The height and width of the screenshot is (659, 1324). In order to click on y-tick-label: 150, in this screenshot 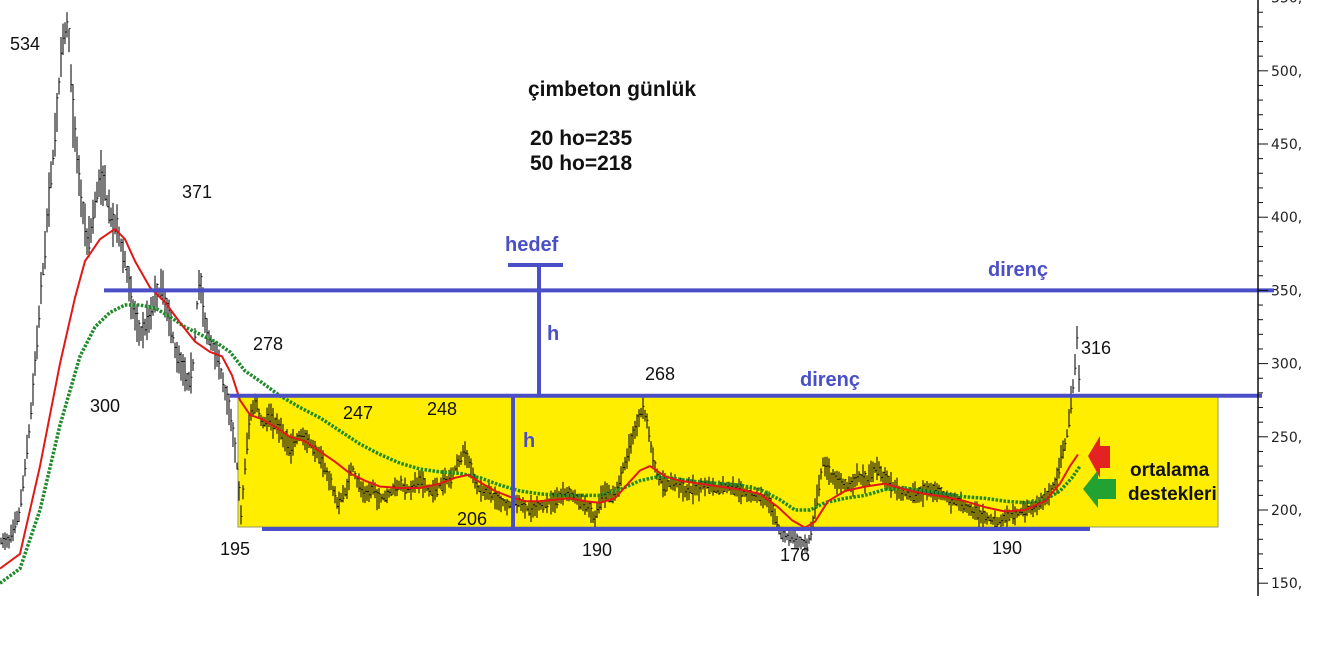, I will do `click(1286, 584)`.